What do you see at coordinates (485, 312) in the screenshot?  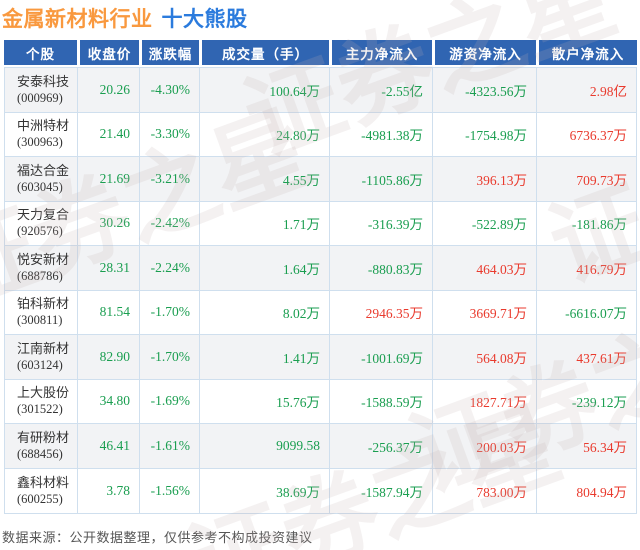 I see `hotmoney-inflow-cell: 3669.71万` at bounding box center [485, 312].